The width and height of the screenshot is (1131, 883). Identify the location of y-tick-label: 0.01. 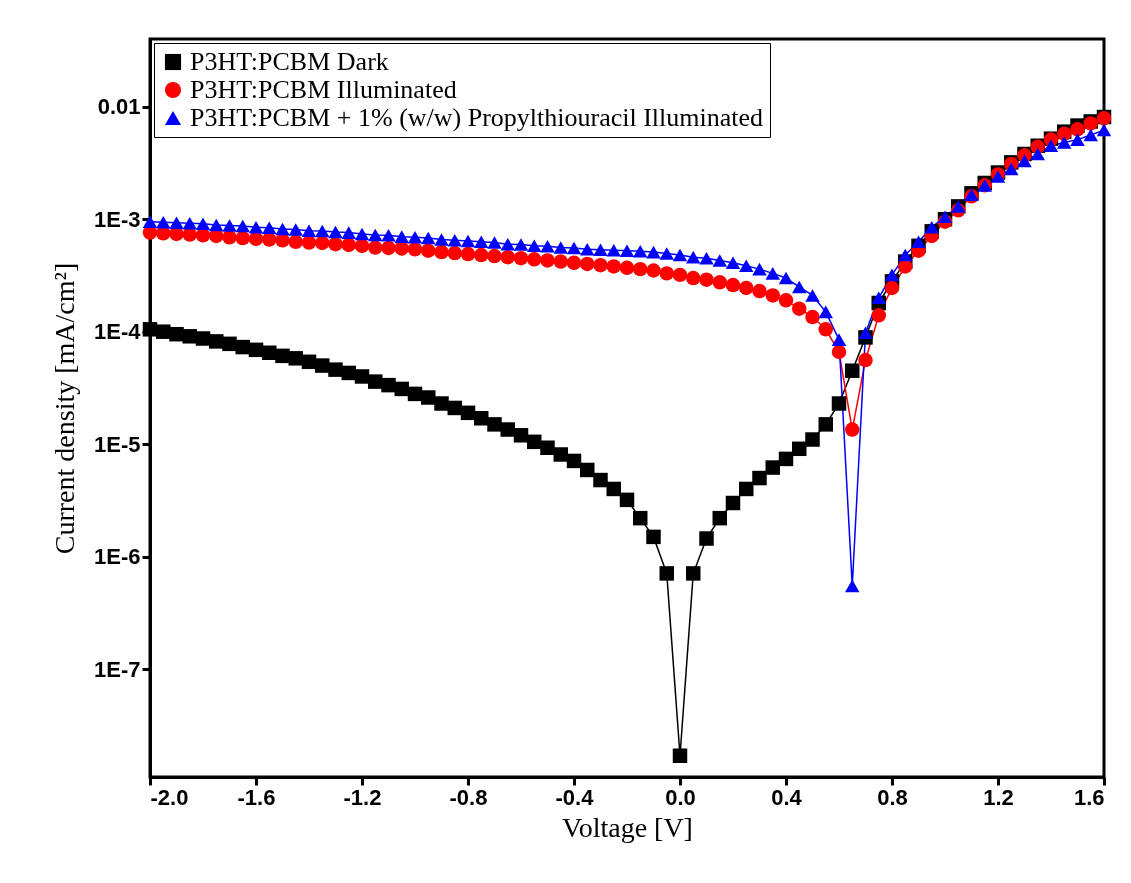
(119, 107).